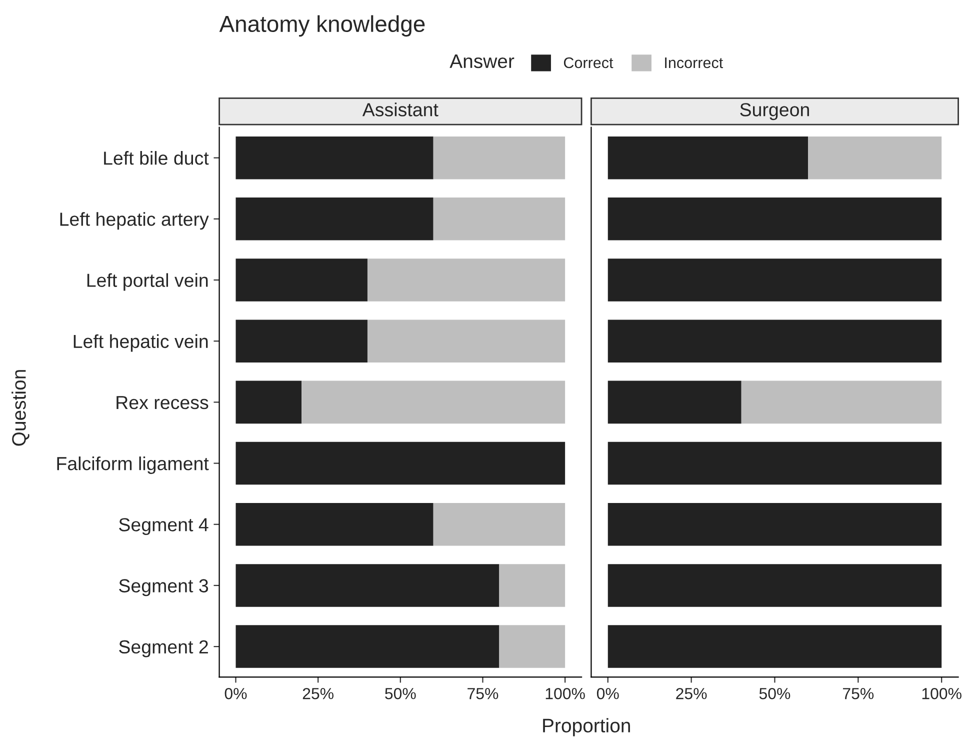 This screenshot has height=740, width=966. I want to click on y-tick-label: Rex recess, so click(162, 403).